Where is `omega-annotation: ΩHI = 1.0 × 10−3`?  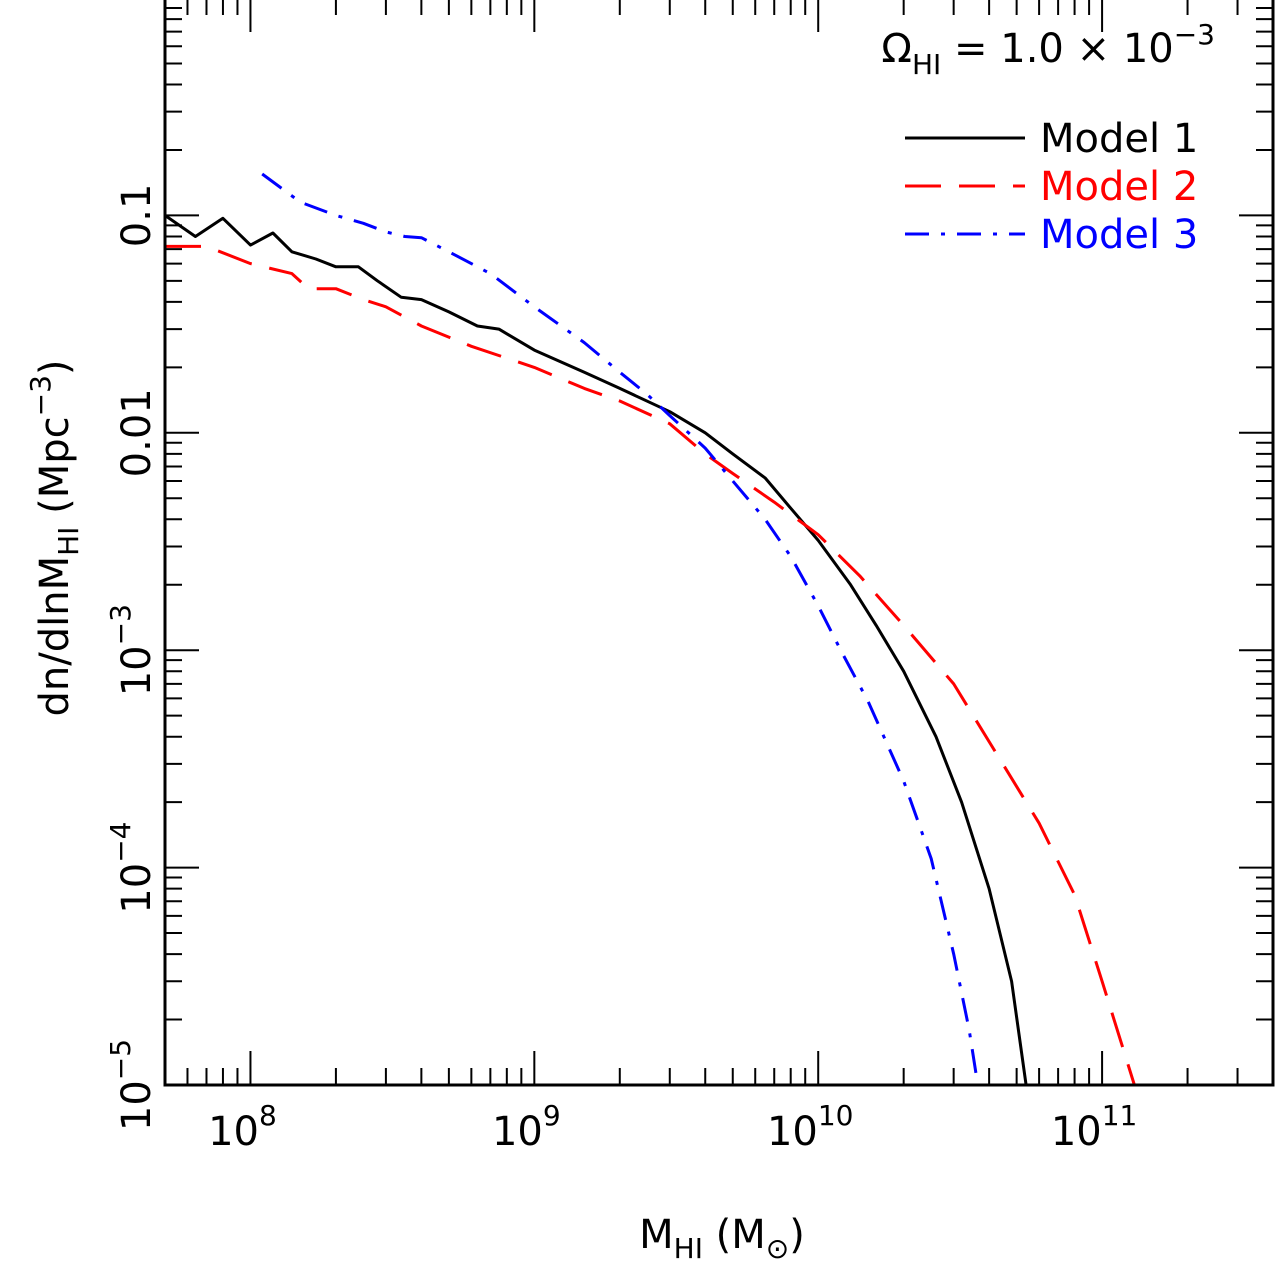
omega-annotation: ΩHI = 1.0 × 10−3 is located at coordinates (1048, 49).